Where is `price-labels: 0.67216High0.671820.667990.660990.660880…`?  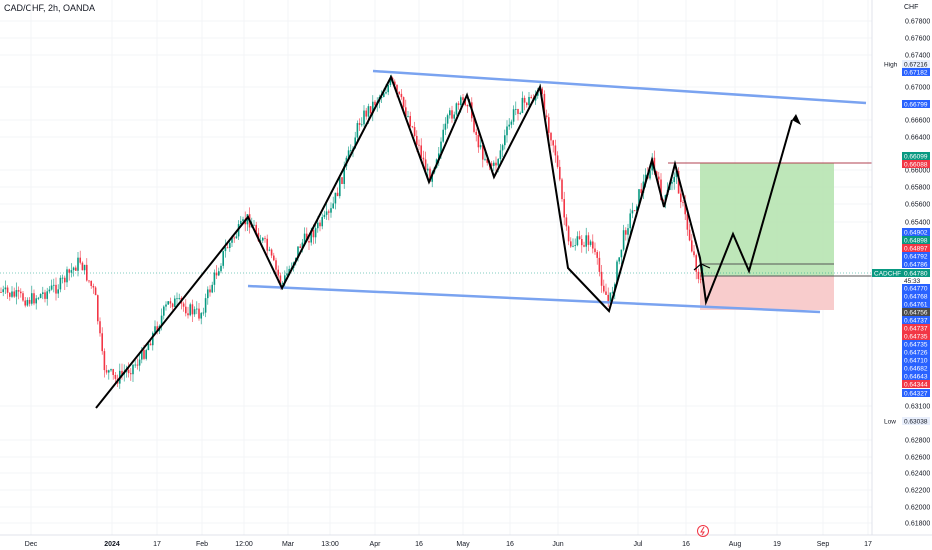 price-labels: 0.67216High0.671820.667990.660990.660880… is located at coordinates (901, 243).